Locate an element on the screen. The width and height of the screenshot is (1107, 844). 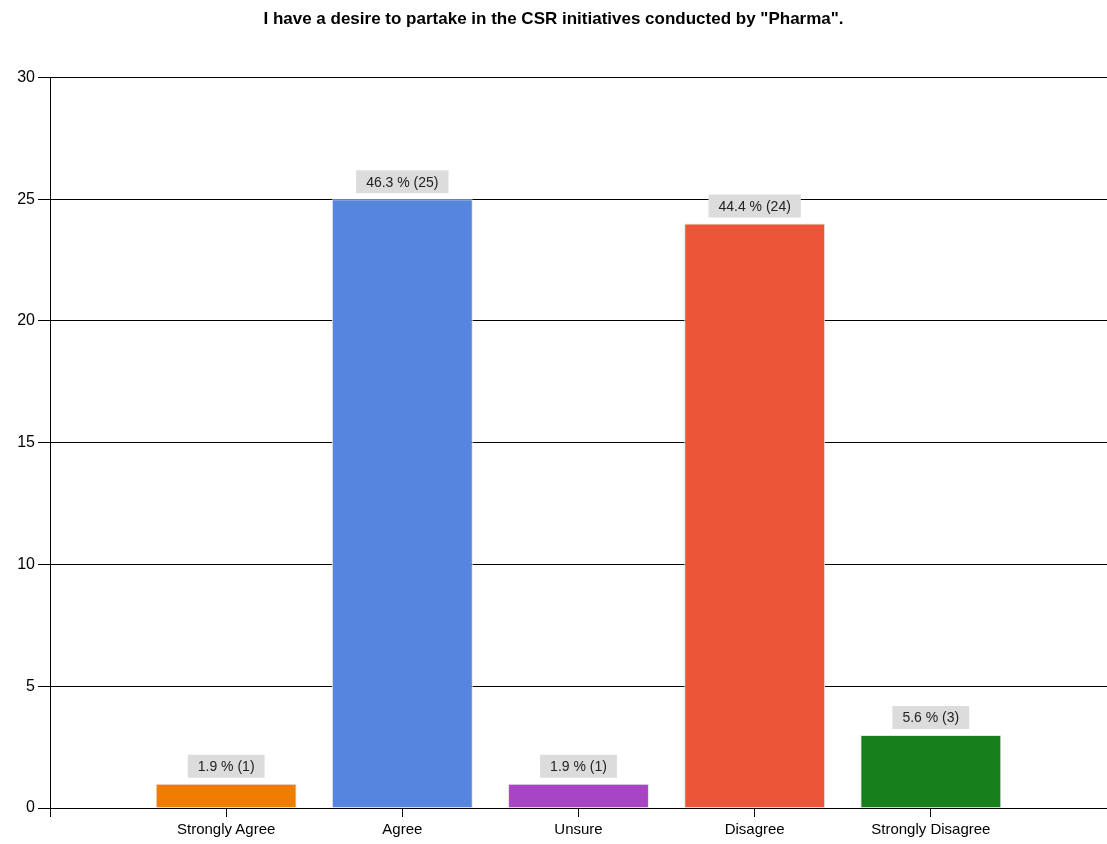
chart-title: I have a desire to partake in the CSR initiatives conducted by "Pharma". is located at coordinates (553, 18).